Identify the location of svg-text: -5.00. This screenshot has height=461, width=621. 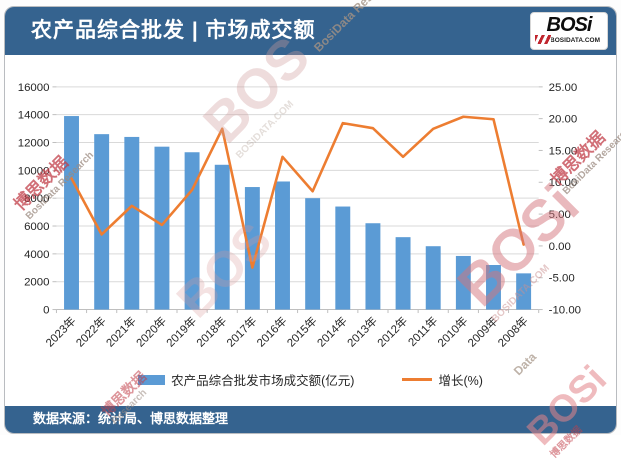
(562, 279).